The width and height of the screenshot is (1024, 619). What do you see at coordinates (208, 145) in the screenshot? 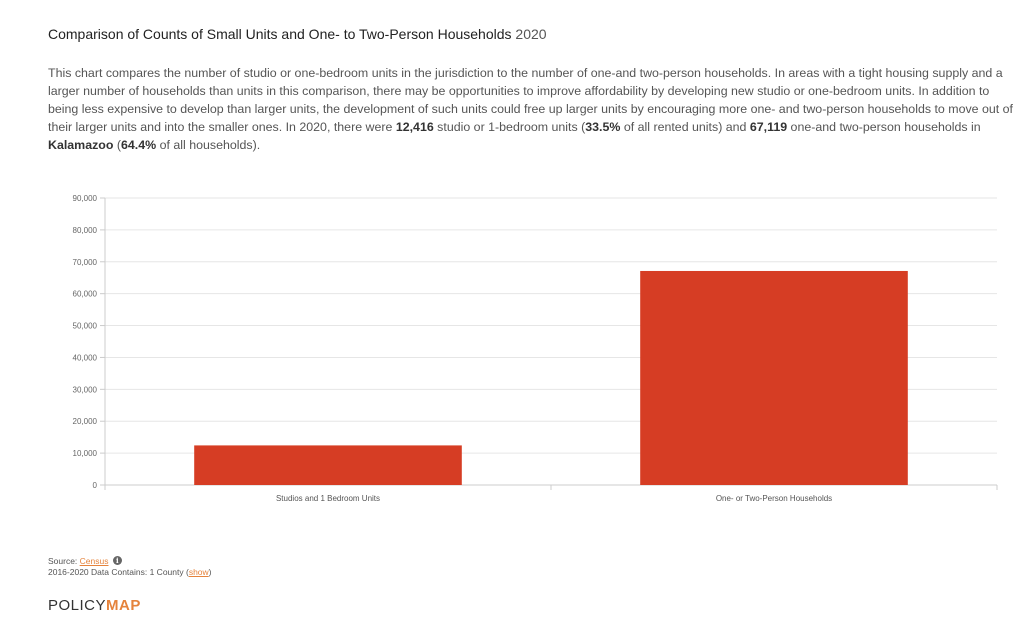
I see `description-text: of all households).` at bounding box center [208, 145].